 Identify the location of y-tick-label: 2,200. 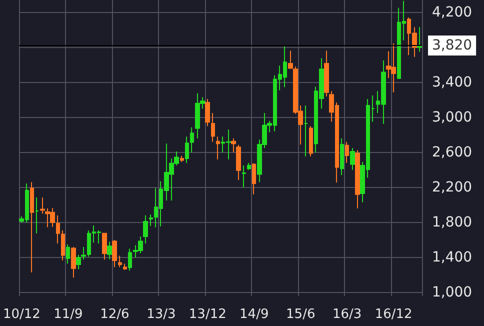
(452, 187).